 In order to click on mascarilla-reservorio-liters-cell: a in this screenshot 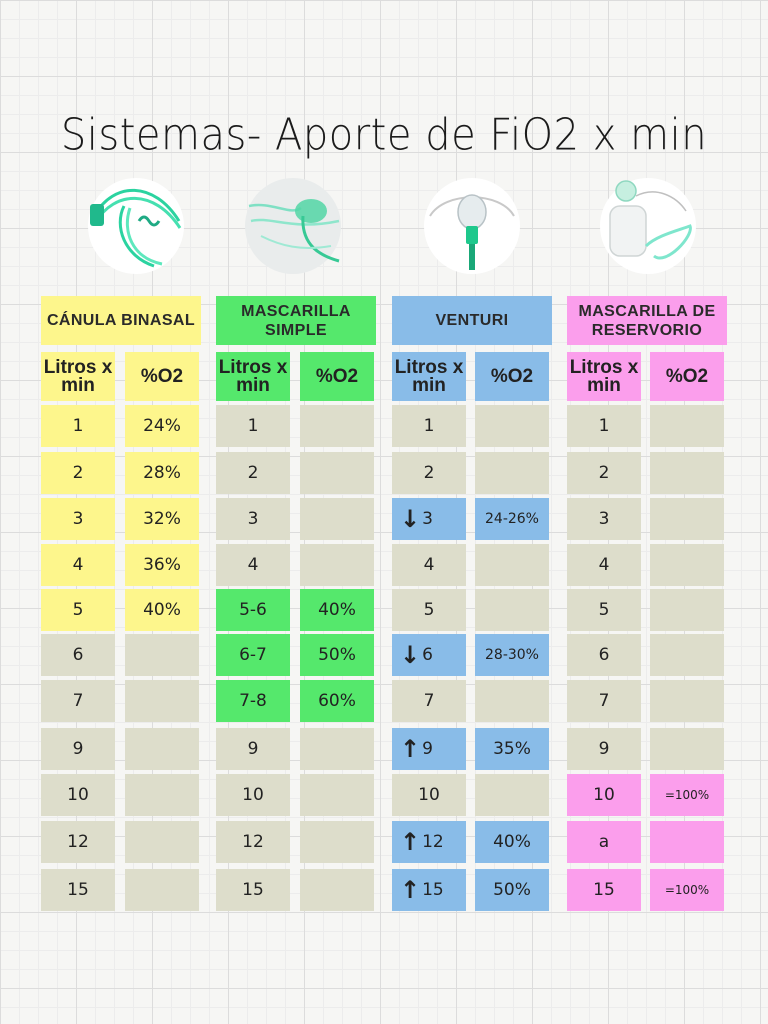, I will do `click(604, 842)`.